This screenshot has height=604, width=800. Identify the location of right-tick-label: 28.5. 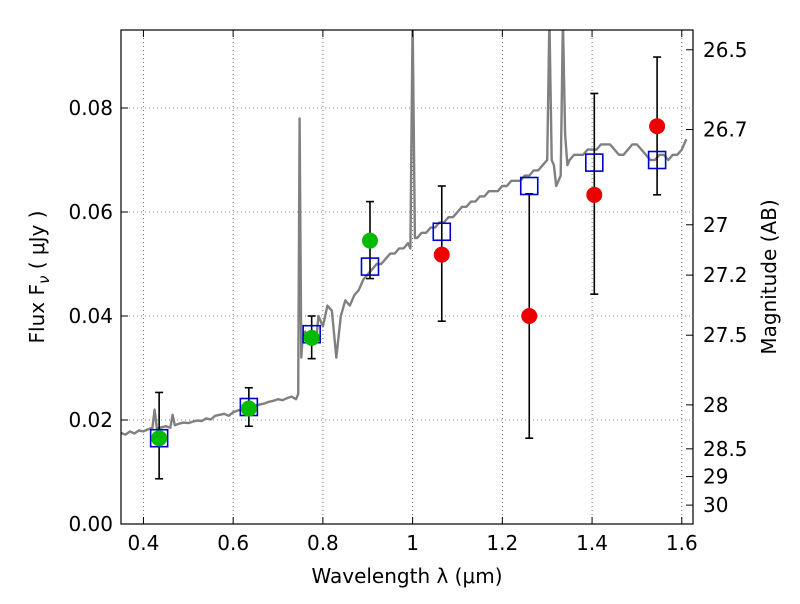
(725, 449).